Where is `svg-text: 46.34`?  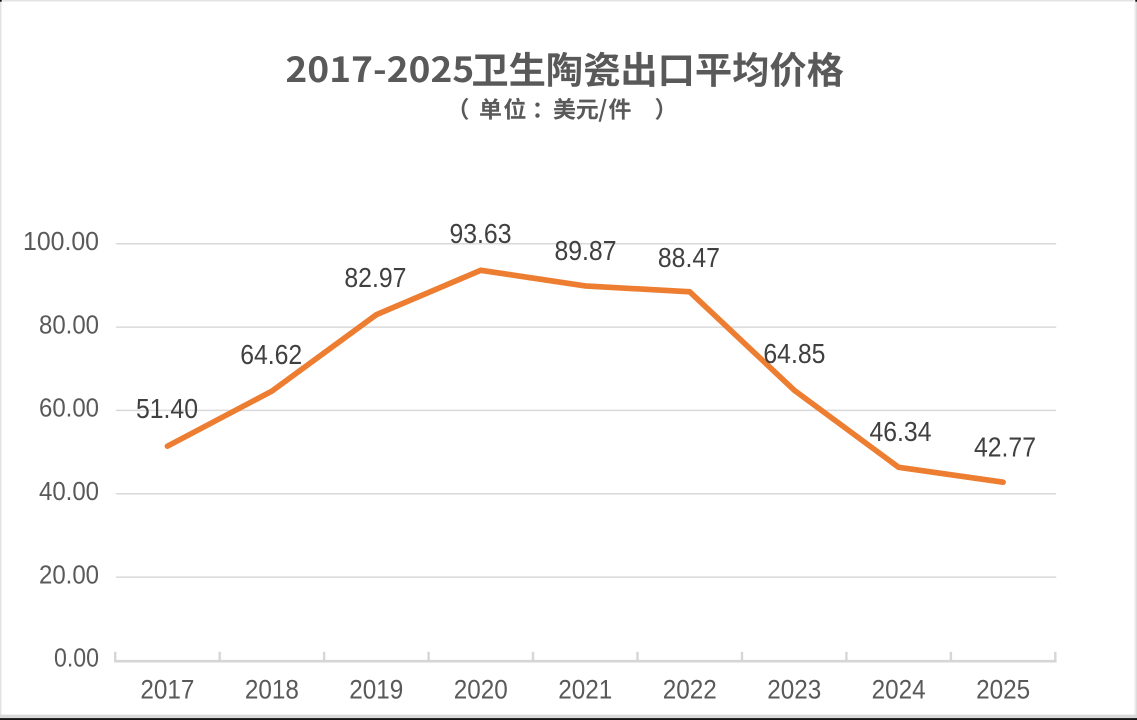 svg-text: 46.34 is located at coordinates (901, 431).